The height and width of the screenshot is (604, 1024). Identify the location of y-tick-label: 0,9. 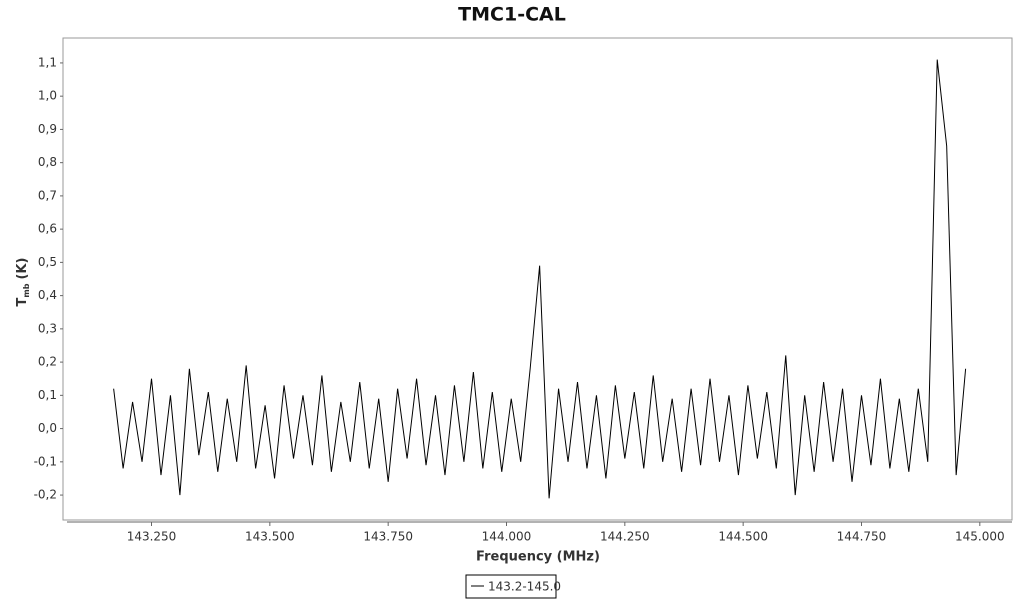
(47, 129).